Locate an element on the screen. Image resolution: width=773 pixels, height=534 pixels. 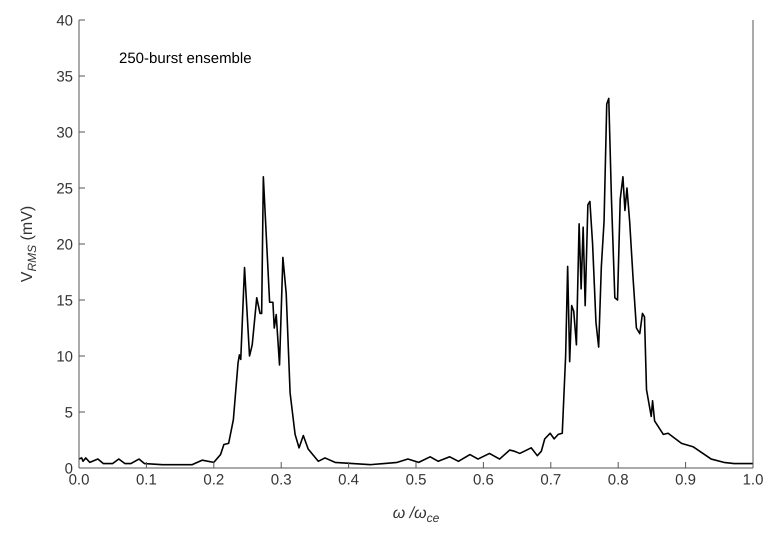
annotation: 250-burst ensemble is located at coordinates (185, 58).